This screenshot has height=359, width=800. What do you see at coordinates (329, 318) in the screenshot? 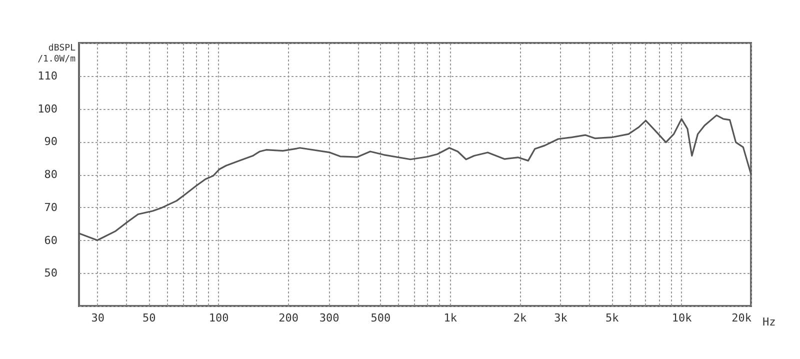
I see `x-tick-label: 300` at bounding box center [329, 318].